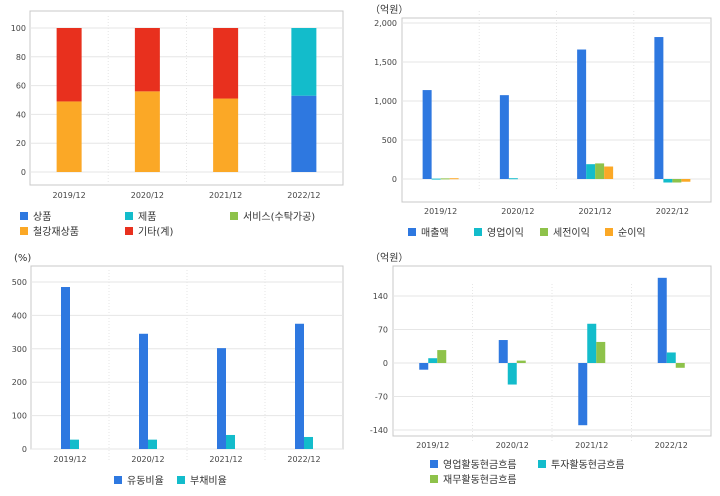  I want to click on legend-label: 유동비율, so click(145, 481).